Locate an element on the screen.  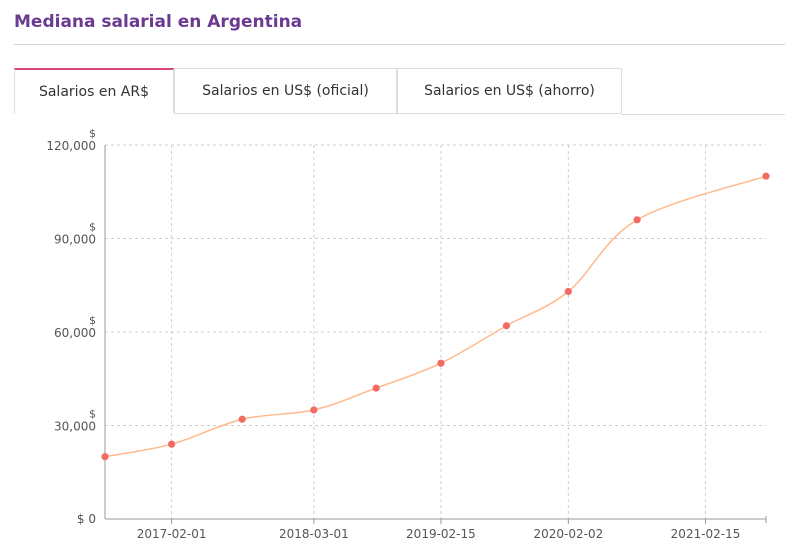
x-tick-label: 2018-03-01 is located at coordinates (314, 534).